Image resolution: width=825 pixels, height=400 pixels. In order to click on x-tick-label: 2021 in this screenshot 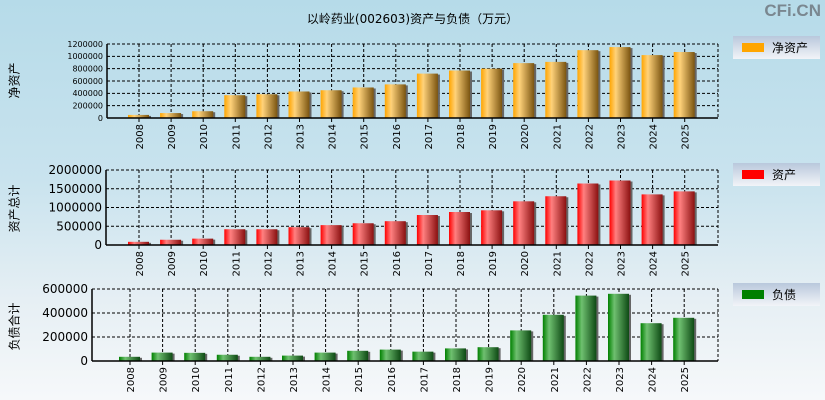, I will do `click(557, 136)`.